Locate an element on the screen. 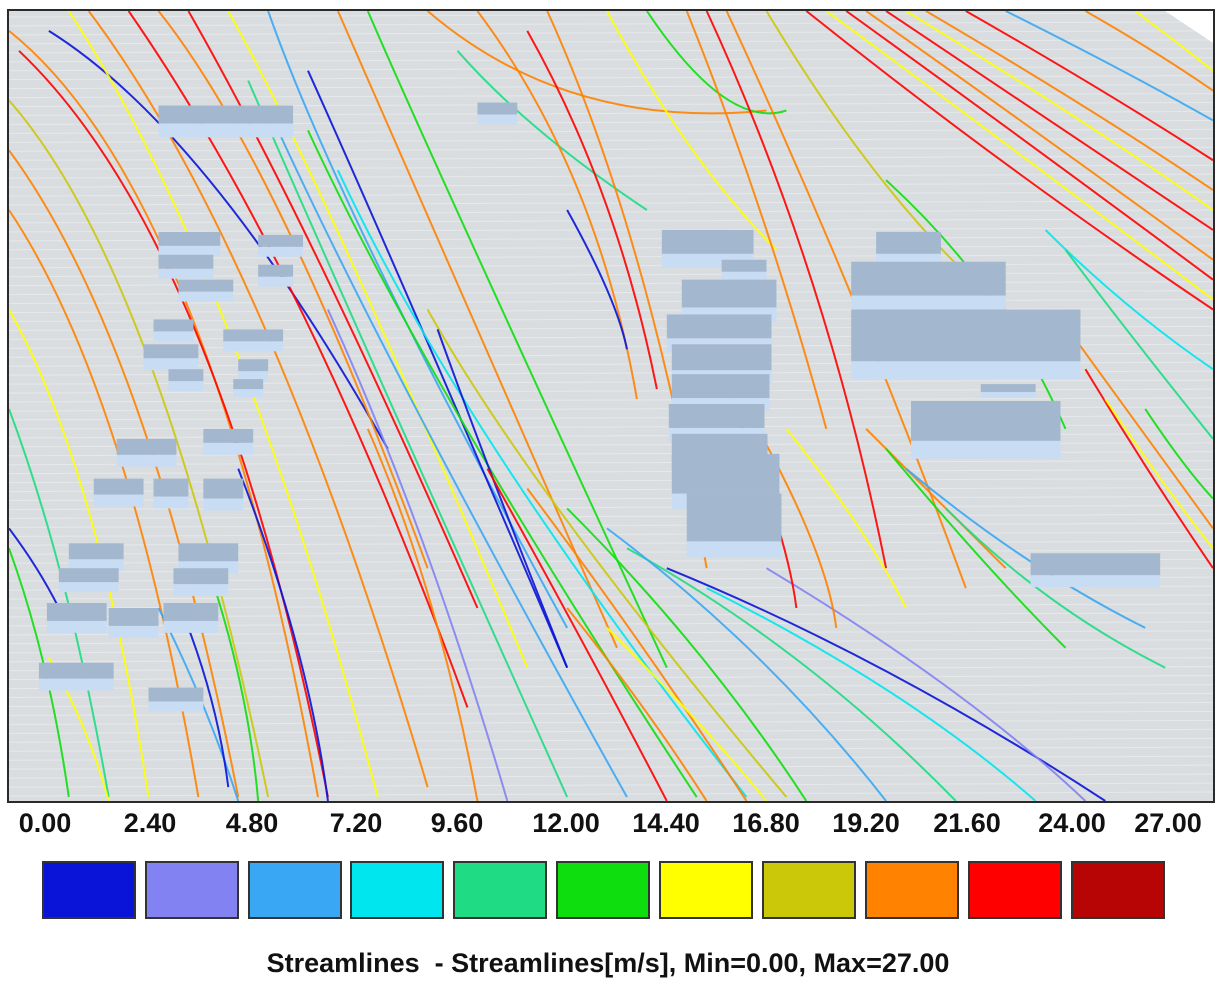  legend-tick-label: 0.00 is located at coordinates (45, 823).